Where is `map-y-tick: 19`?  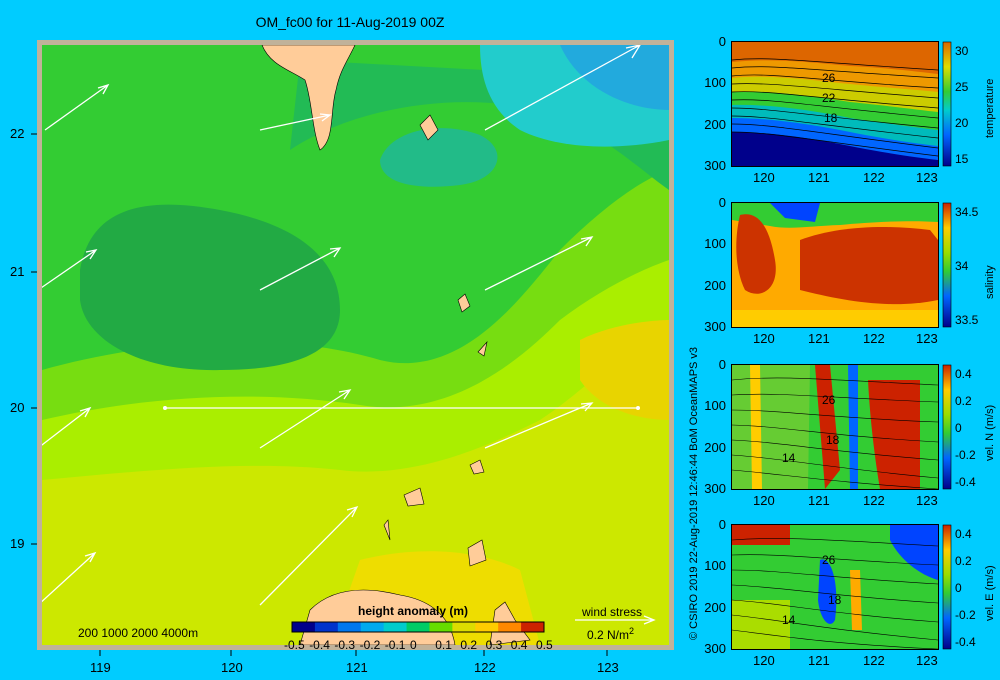 map-y-tick: 19 is located at coordinates (17, 543).